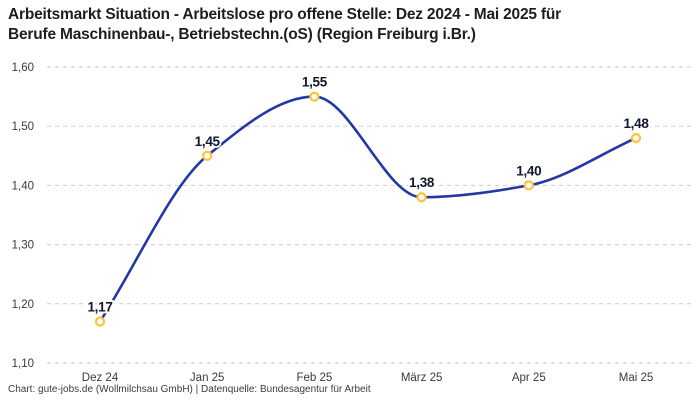  What do you see at coordinates (23, 246) in the screenshot?
I see `y-axis-tick-label: 1,30` at bounding box center [23, 246].